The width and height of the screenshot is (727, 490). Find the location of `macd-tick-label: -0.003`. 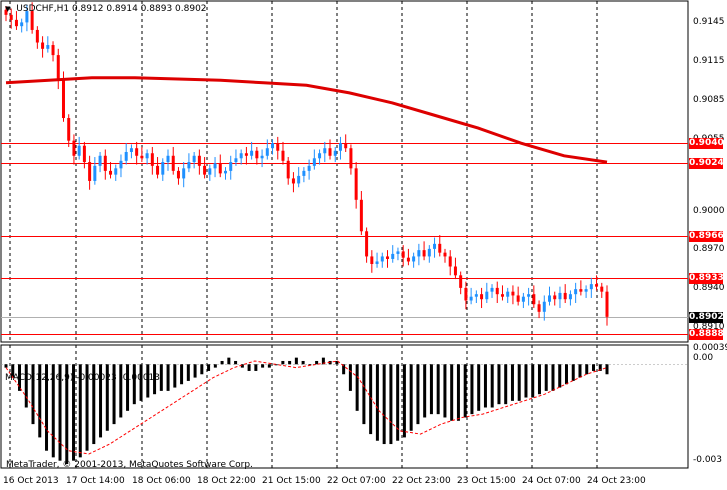

macd-tick-label: -0.003 is located at coordinates (708, 460).